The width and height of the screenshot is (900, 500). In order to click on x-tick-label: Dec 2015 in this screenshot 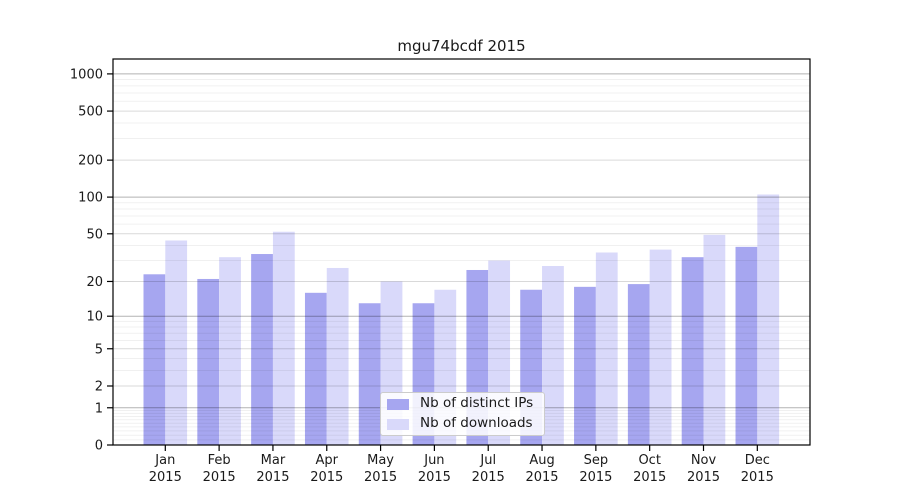, I will do `click(757, 469)`.